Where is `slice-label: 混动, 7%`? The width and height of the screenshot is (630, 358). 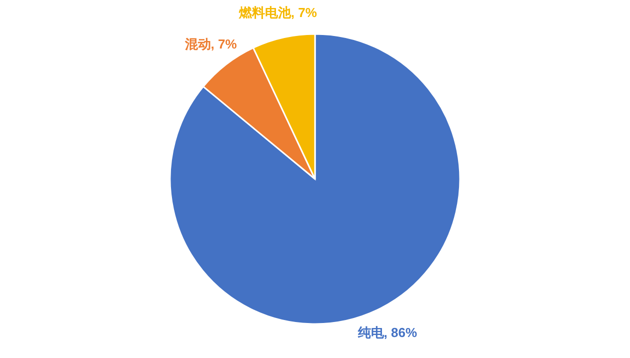
slice-label: 混动, 7% is located at coordinates (211, 44).